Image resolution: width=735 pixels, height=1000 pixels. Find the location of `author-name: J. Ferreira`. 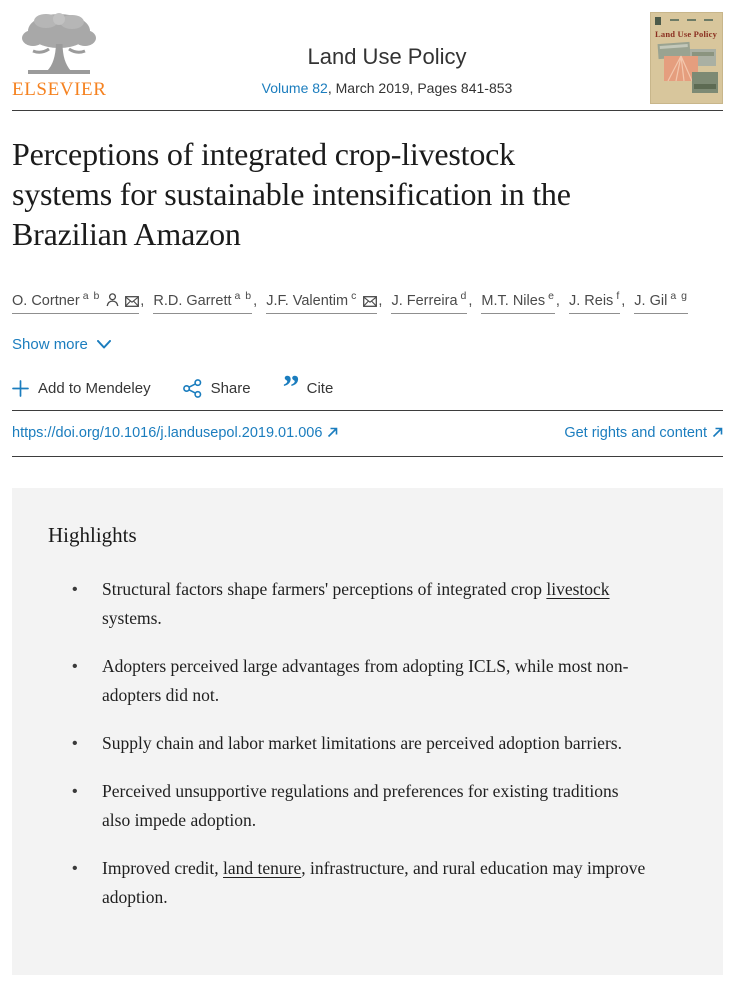

author-name: J. Ferreira is located at coordinates (424, 300).